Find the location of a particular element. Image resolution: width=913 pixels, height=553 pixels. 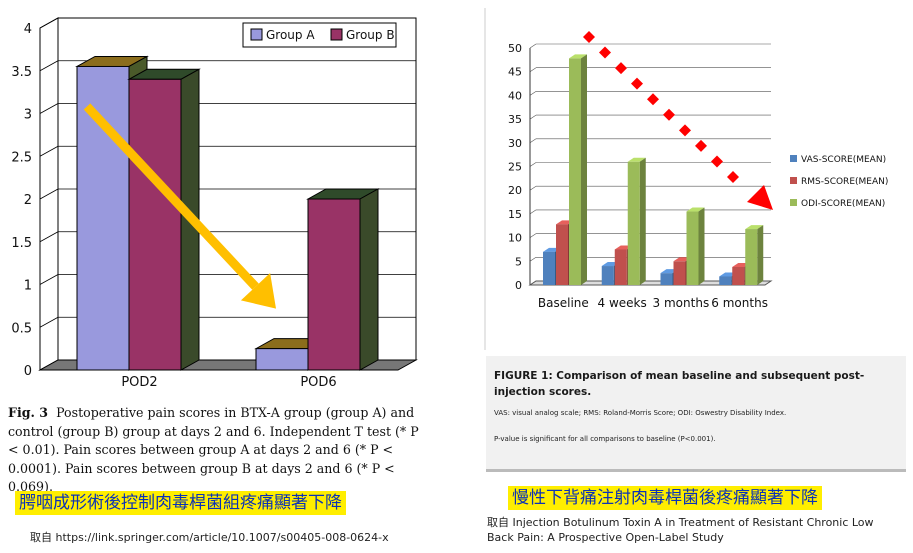

bar-group-a-pod2 is located at coordinates (103, 218).